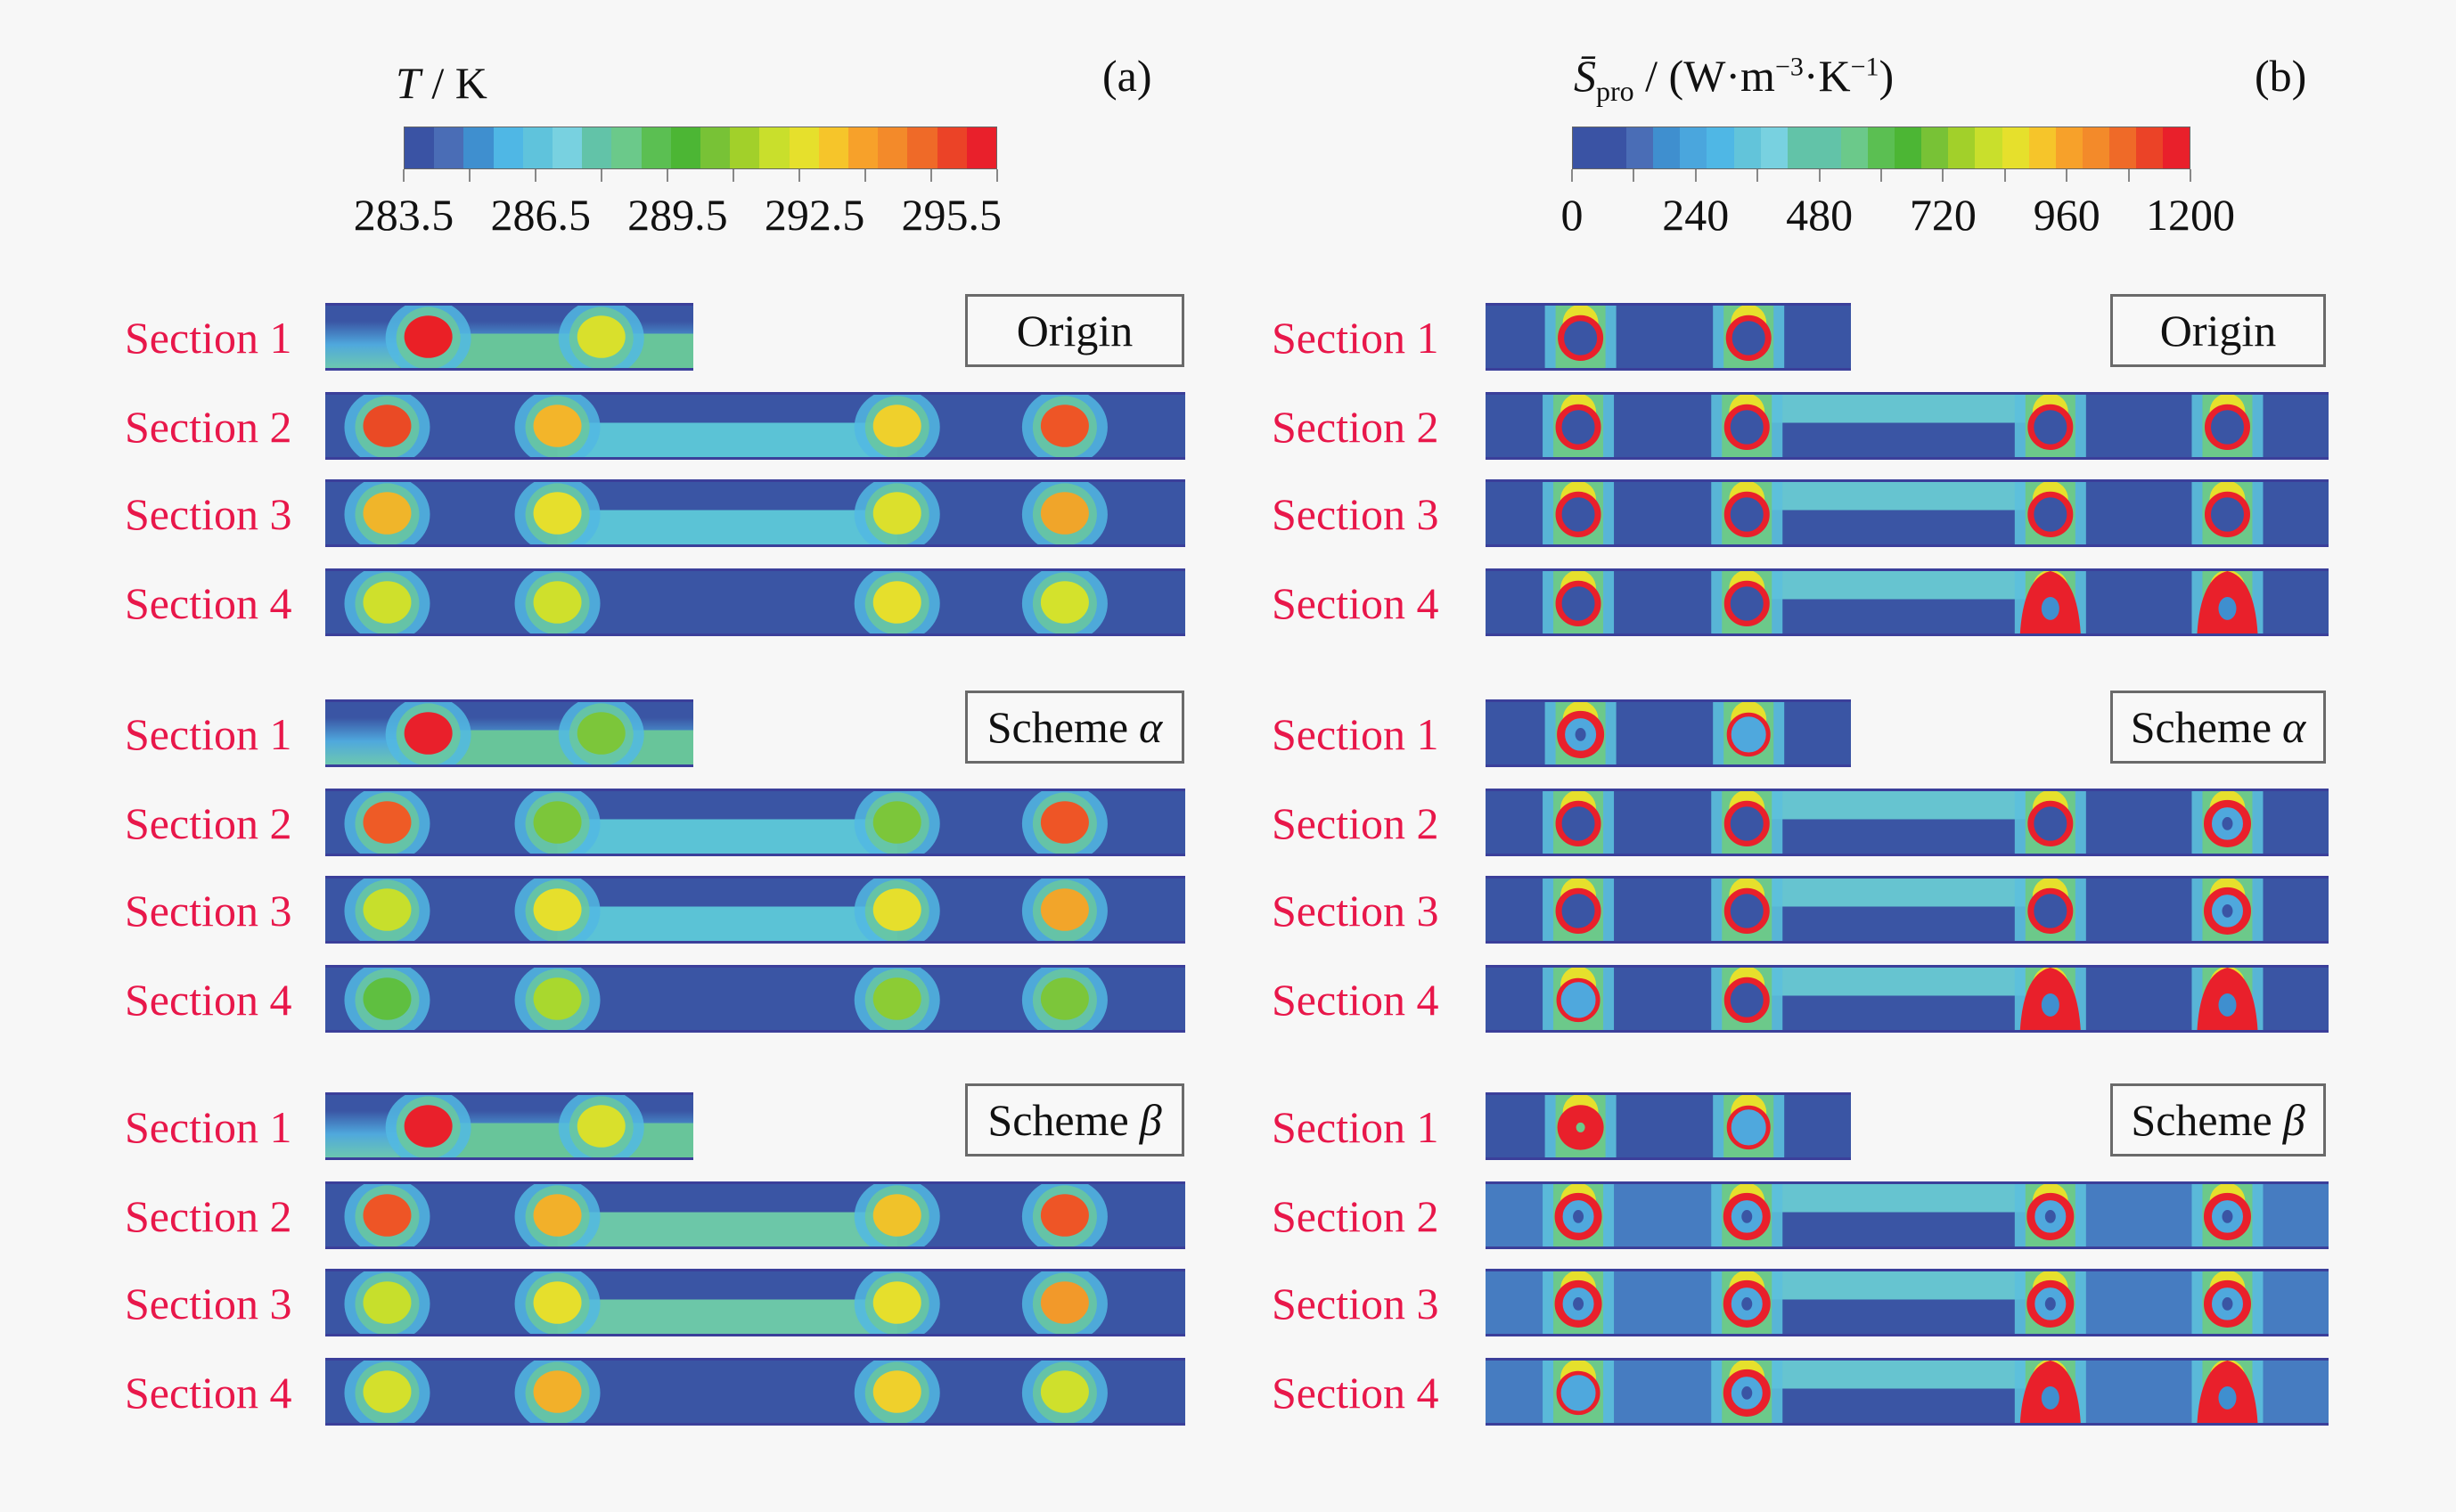 The image size is (2456, 1512). Describe the element at coordinates (1572, 215) in the screenshot. I see `colorbar-tick-label: 0` at that location.